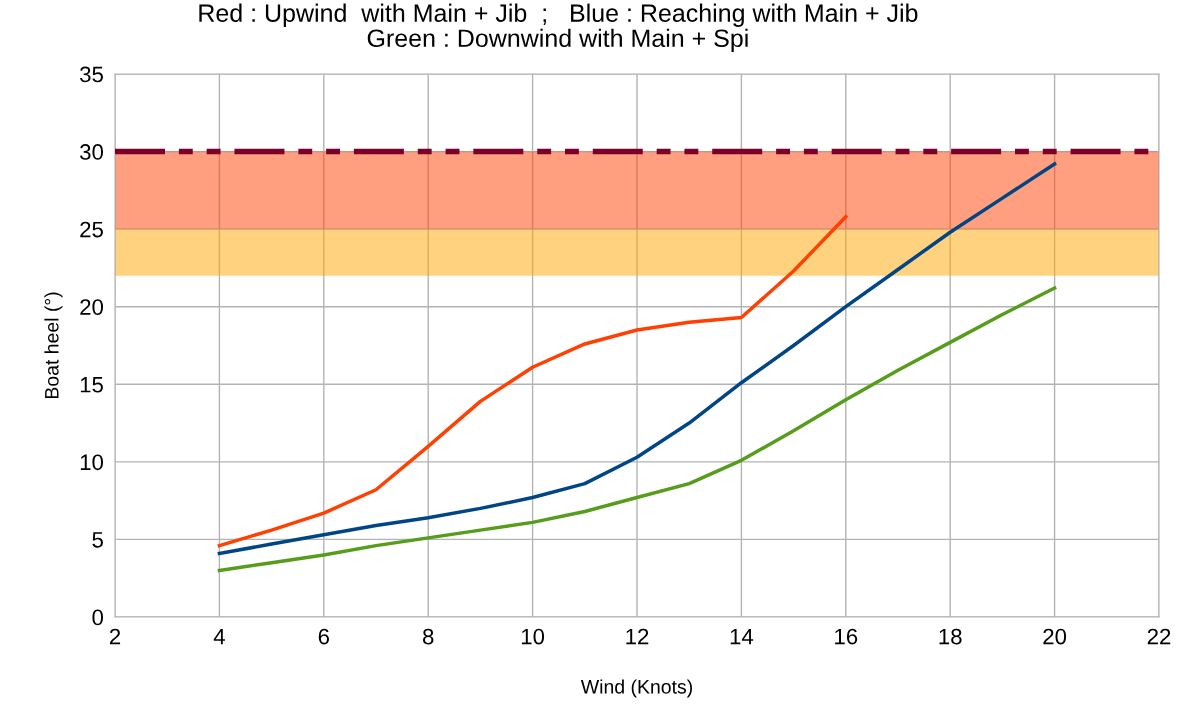 Image resolution: width=1187 pixels, height=722 pixels. I want to click on y-tick-label: 20, so click(92, 307).